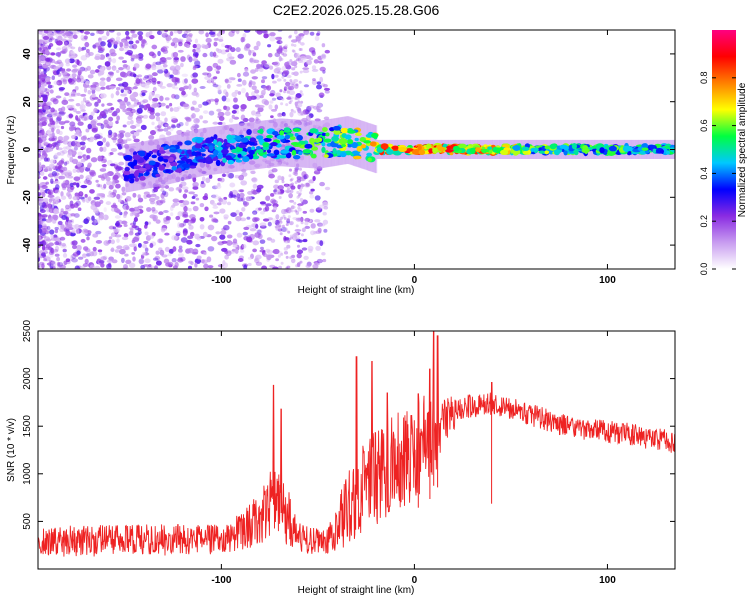 Image resolution: width=750 pixels, height=600 pixels. Describe the element at coordinates (356, 590) in the screenshot. I see `snr-x-label: Height of straight line (km)` at that location.